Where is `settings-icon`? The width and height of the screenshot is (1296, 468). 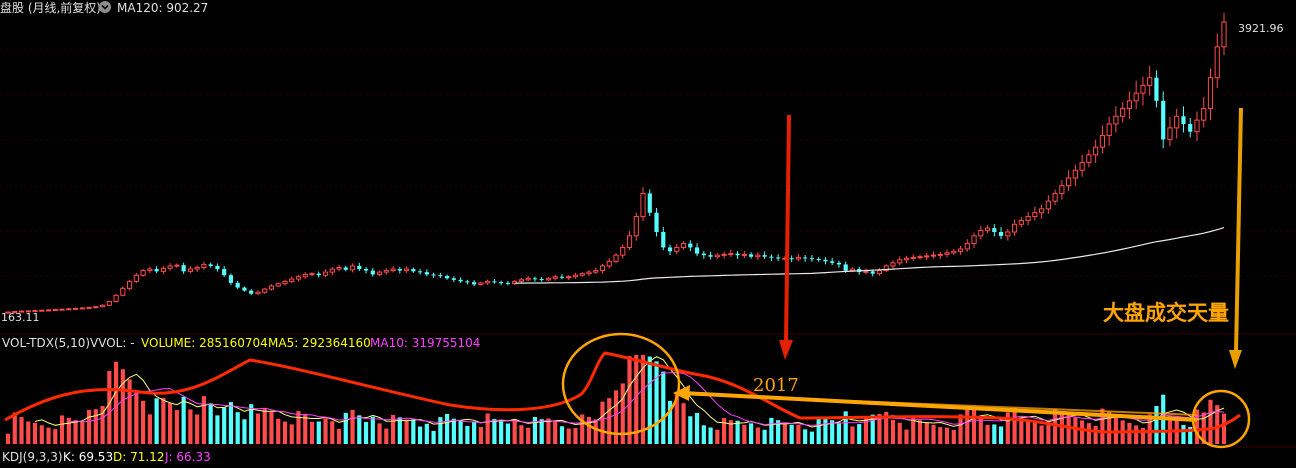 settings-icon is located at coordinates (105, 7).